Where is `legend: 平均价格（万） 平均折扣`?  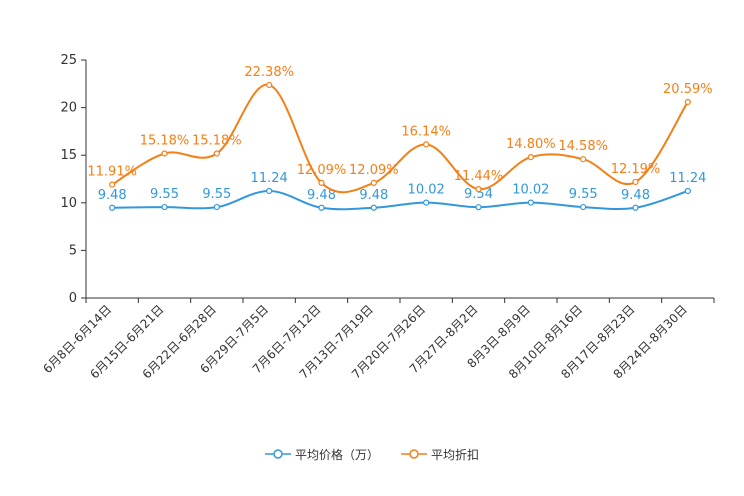
legend: 平均价格（万） 平均折扣 is located at coordinates (372, 454).